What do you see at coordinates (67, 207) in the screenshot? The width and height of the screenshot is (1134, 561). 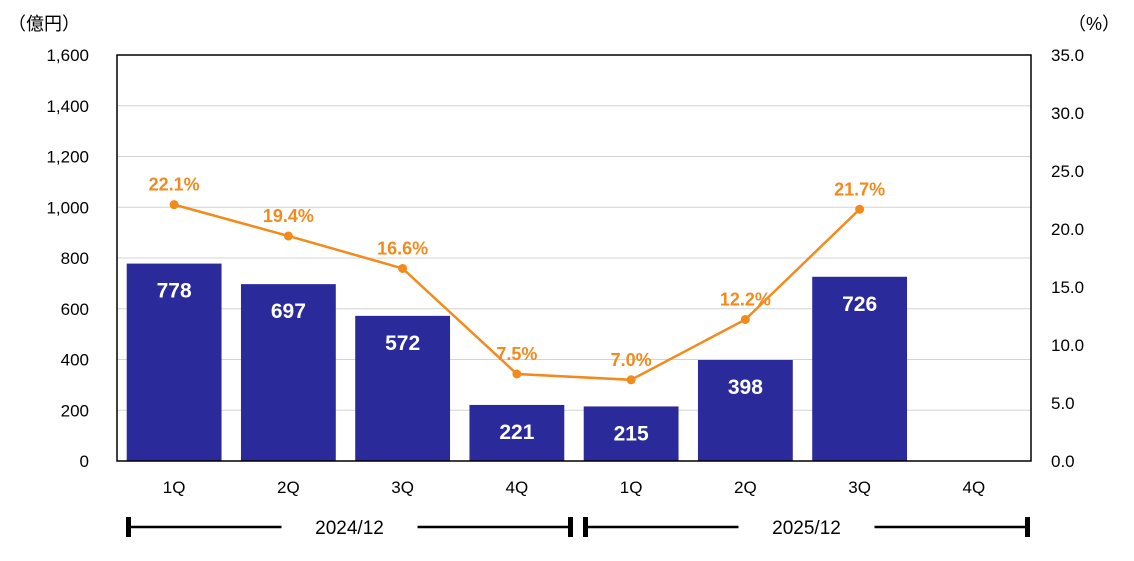 I see `left-tick-label: 1,000` at bounding box center [67, 207].